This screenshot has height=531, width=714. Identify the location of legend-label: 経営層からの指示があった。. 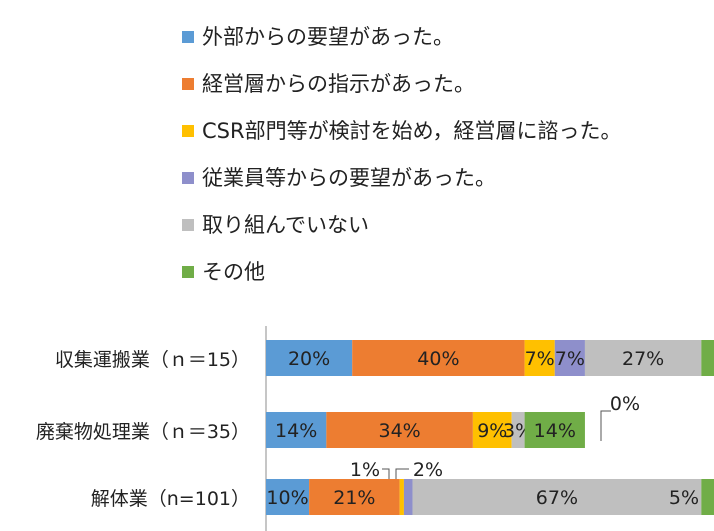
(338, 84).